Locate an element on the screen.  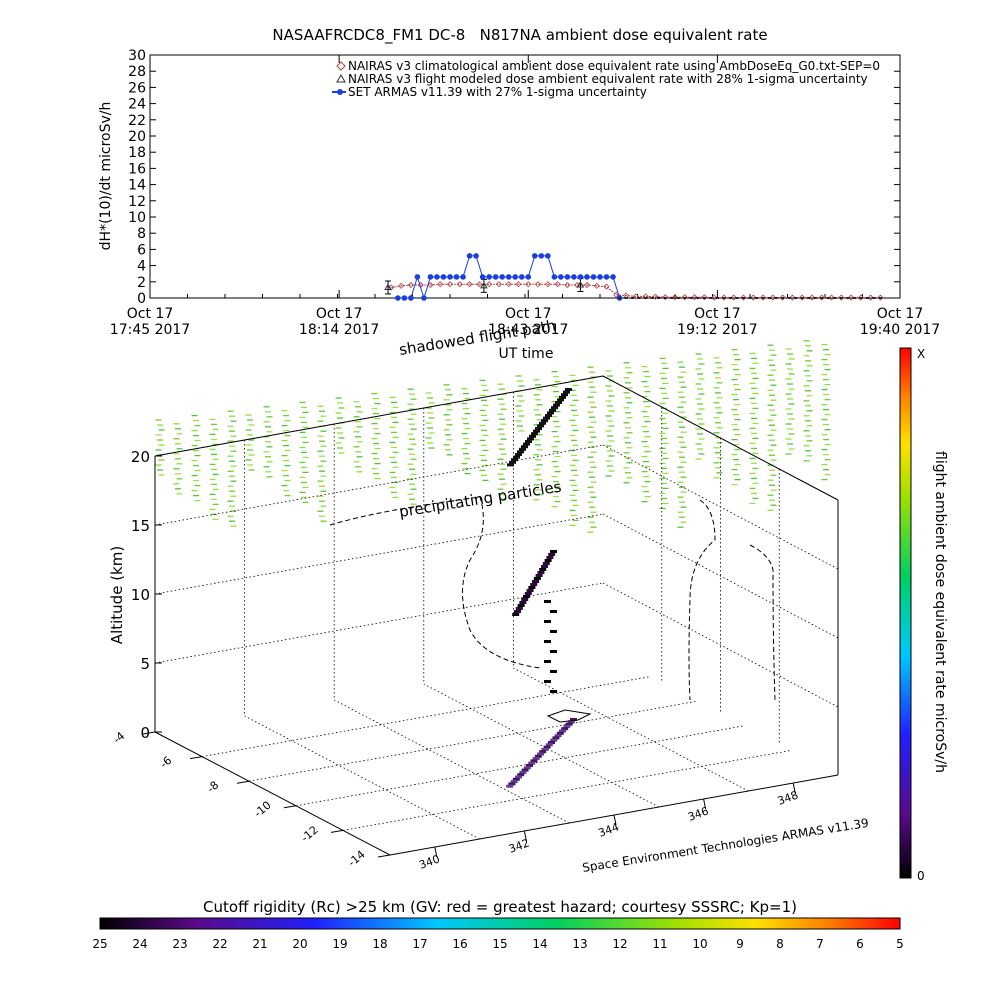
horizontal-colorbar-tick-label: 15 is located at coordinates (499, 944).